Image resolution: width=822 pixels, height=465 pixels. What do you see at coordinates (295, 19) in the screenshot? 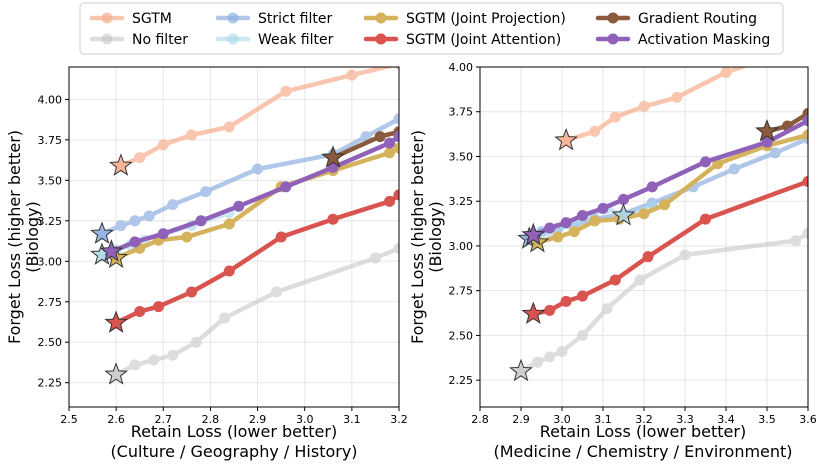
I see `legend-label: Strict filter` at bounding box center [295, 19].